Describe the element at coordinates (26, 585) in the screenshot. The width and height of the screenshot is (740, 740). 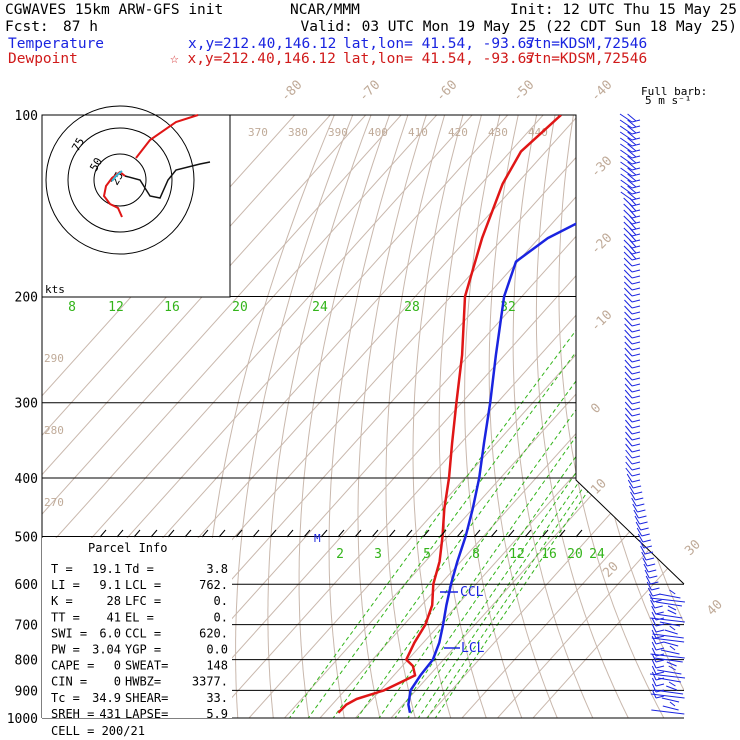
I see `pressure-tick-label: 600` at that location.